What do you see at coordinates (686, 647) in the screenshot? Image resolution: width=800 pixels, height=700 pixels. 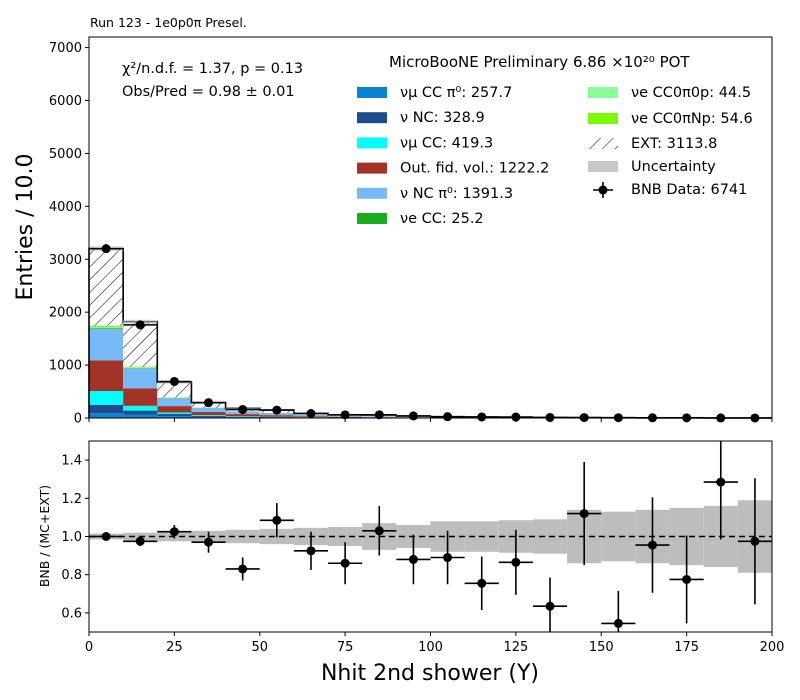 I see `ratio-x-tick-label: 175` at bounding box center [686, 647].